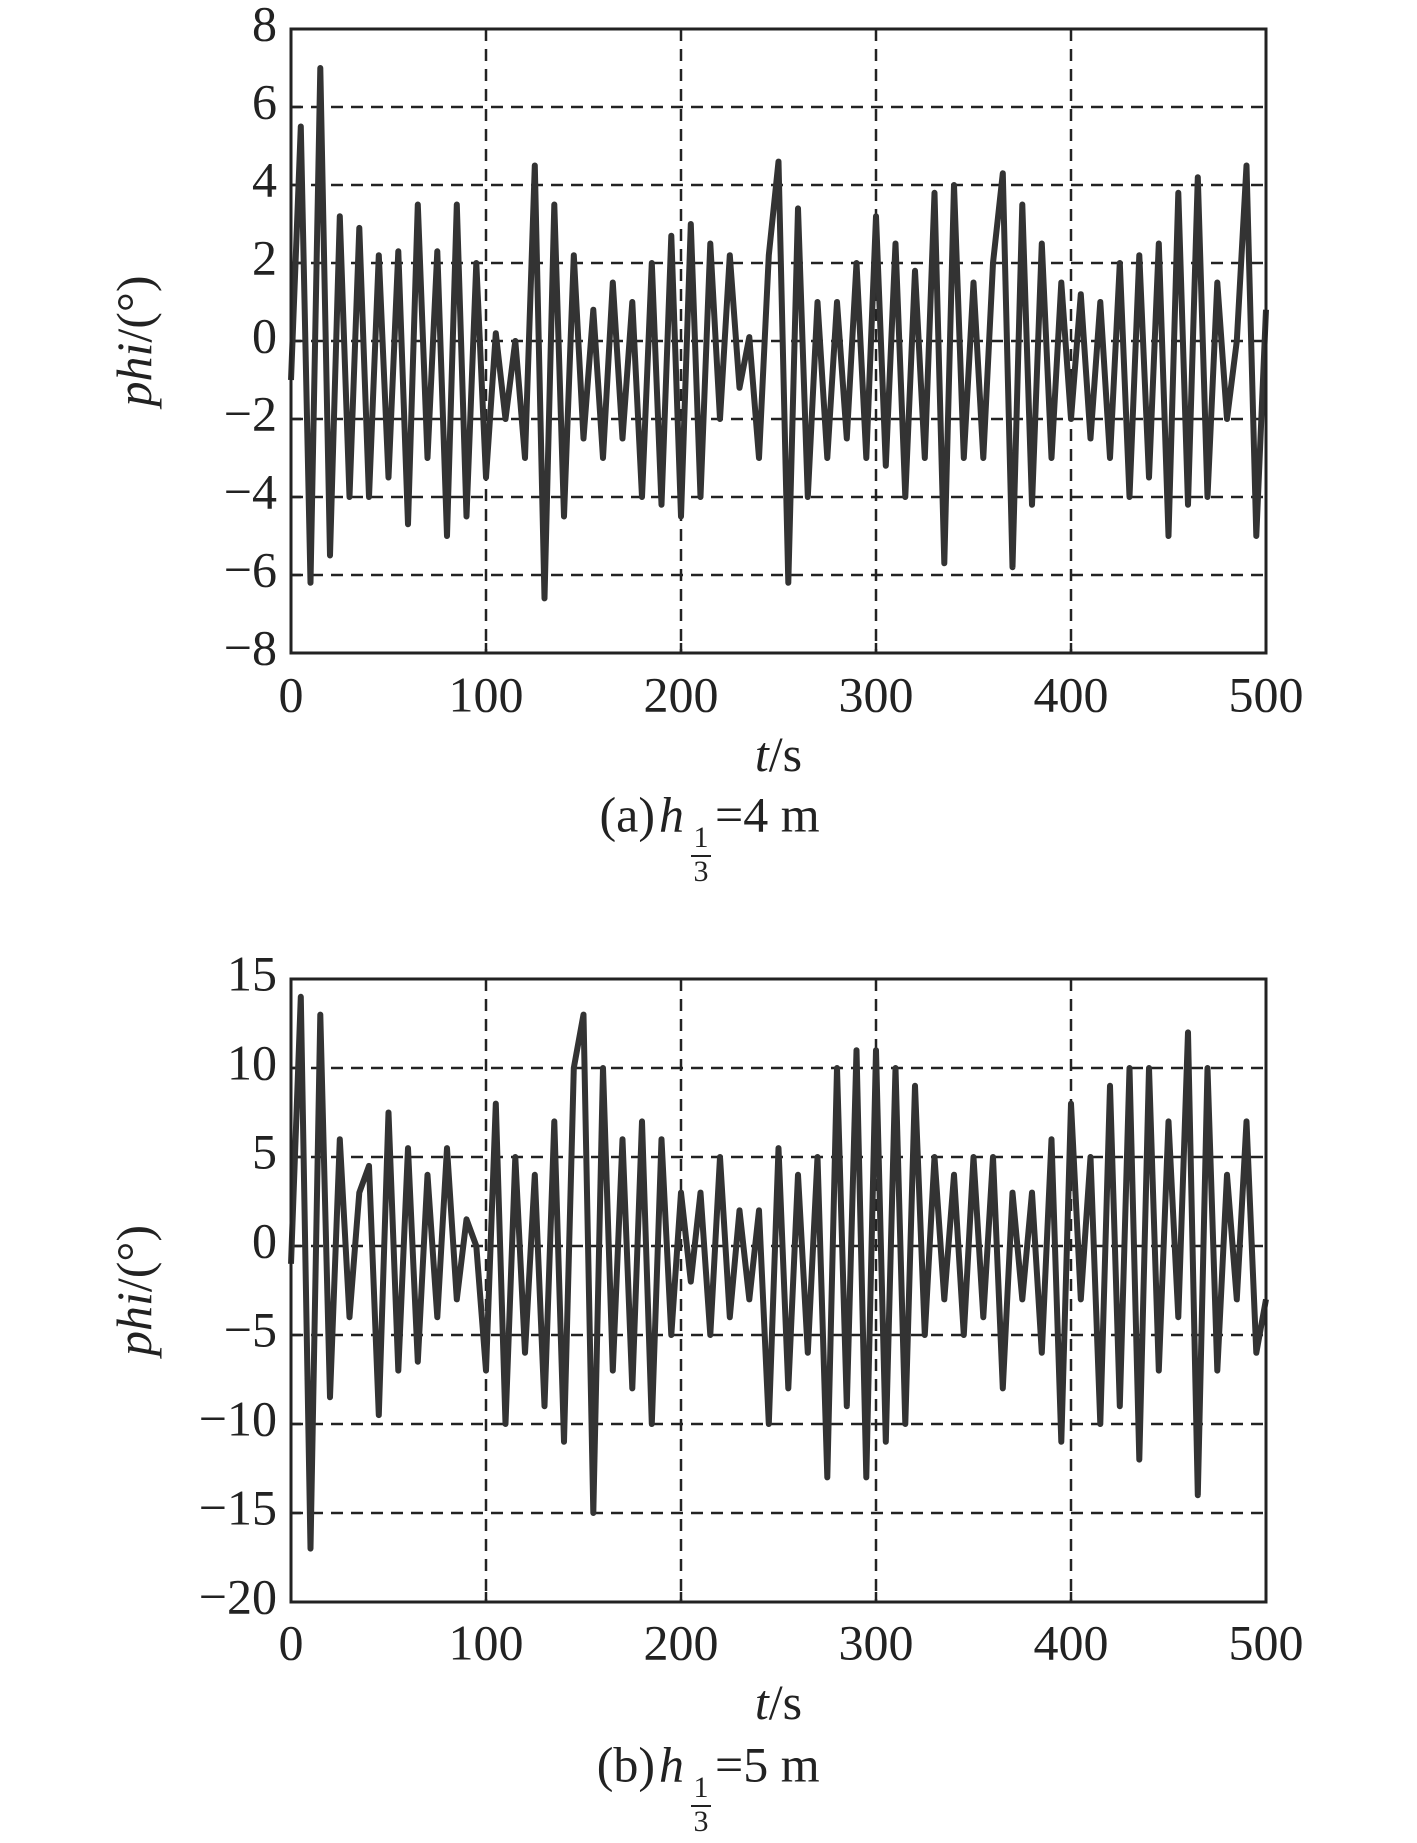 The width and height of the screenshot is (1417, 1843). I want to click on y-tick-label: 5, so click(264, 1151).